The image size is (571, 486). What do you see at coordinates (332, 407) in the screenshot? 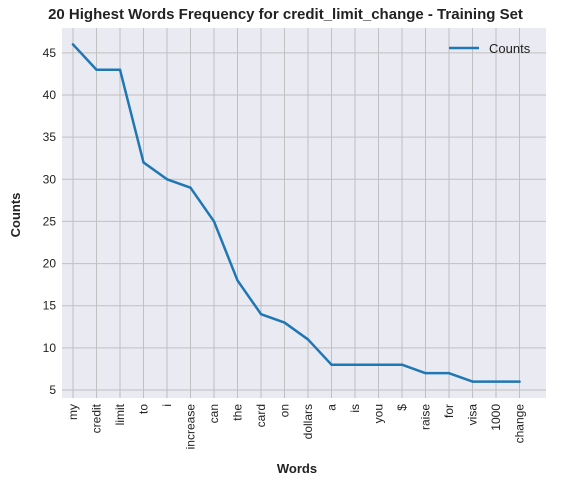
I see `x-tick-label: a` at bounding box center [332, 407].